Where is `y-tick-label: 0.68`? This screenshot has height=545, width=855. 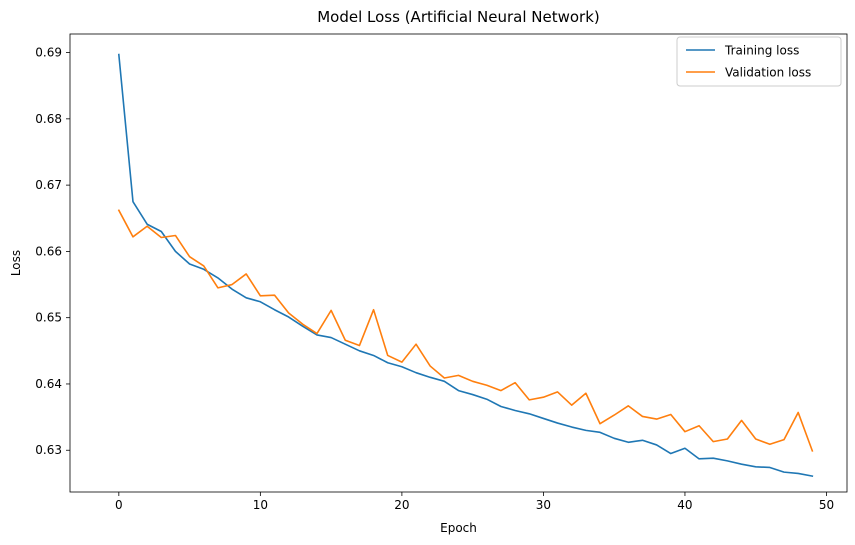
y-tick-label: 0.68 is located at coordinates (48, 119).